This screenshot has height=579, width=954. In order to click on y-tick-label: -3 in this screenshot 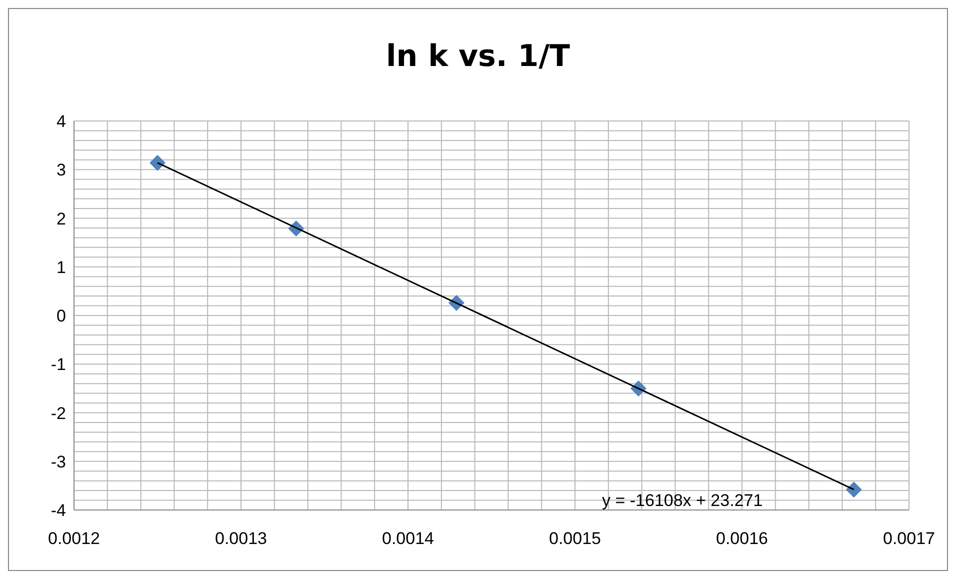, I will do `click(58, 462)`.